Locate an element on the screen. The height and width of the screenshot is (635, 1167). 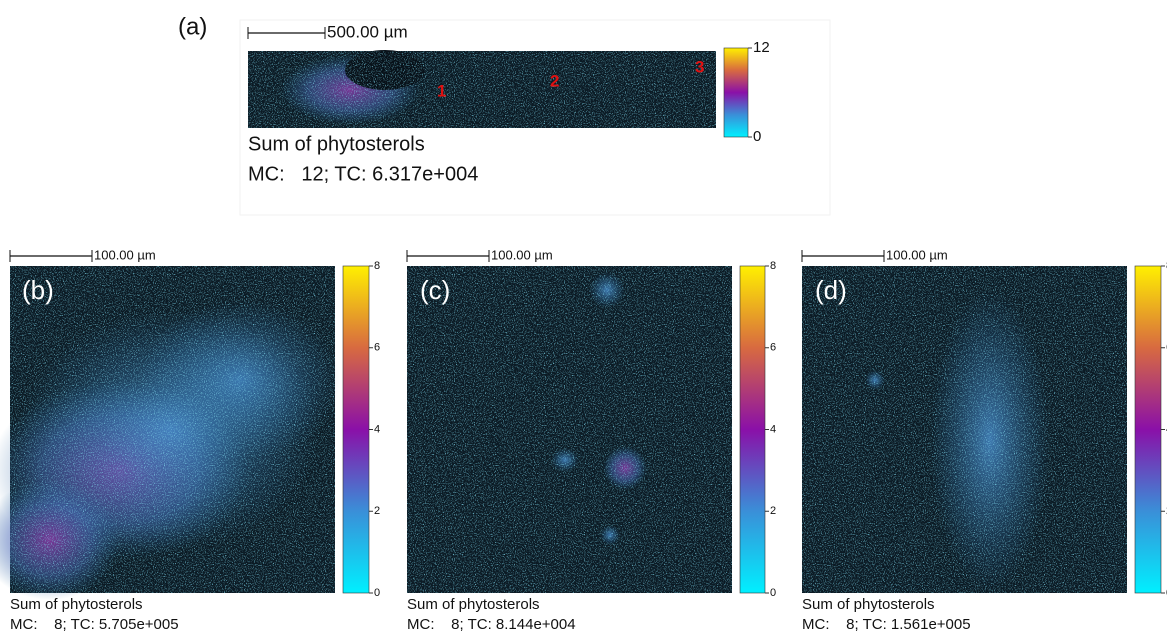
panel-label: (b) is located at coordinates (38, 290).